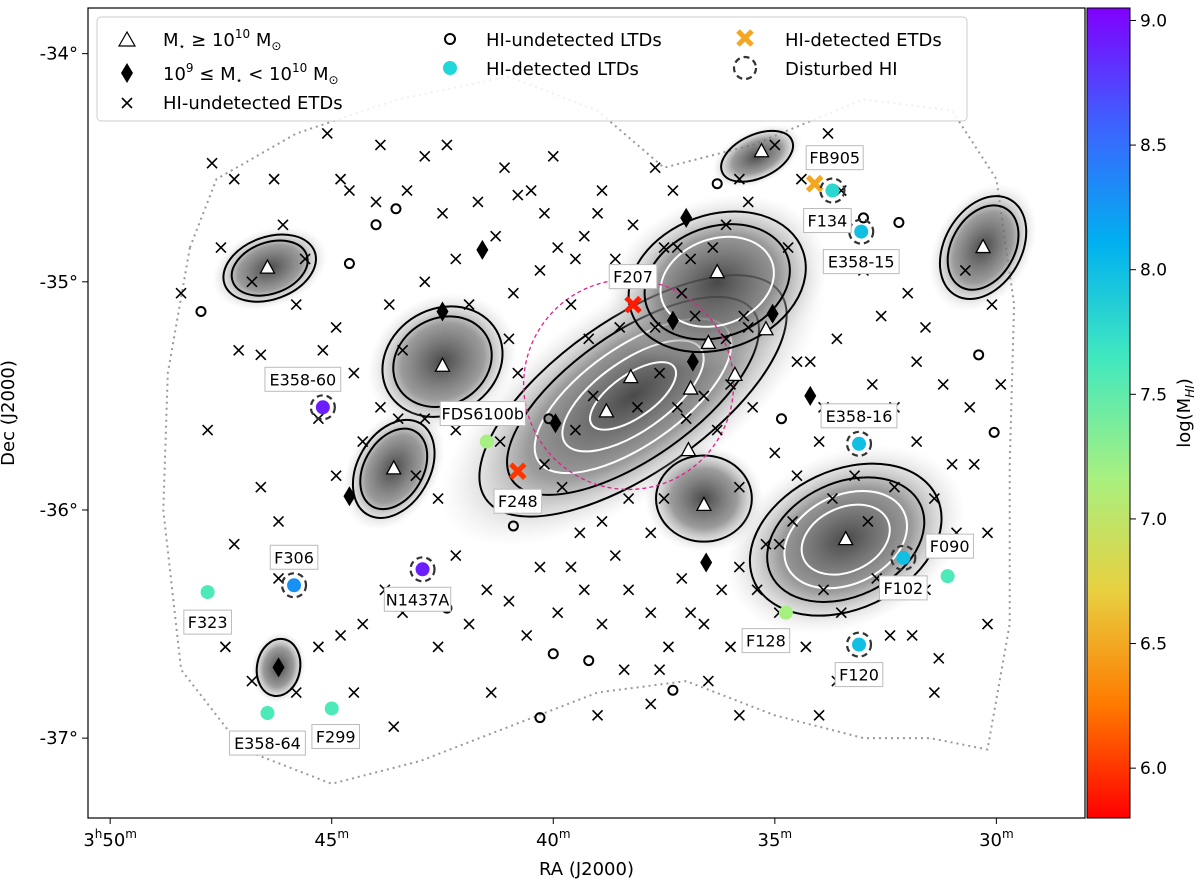  I want to click on label-fds6100b: FDS6100b, so click(483, 414).